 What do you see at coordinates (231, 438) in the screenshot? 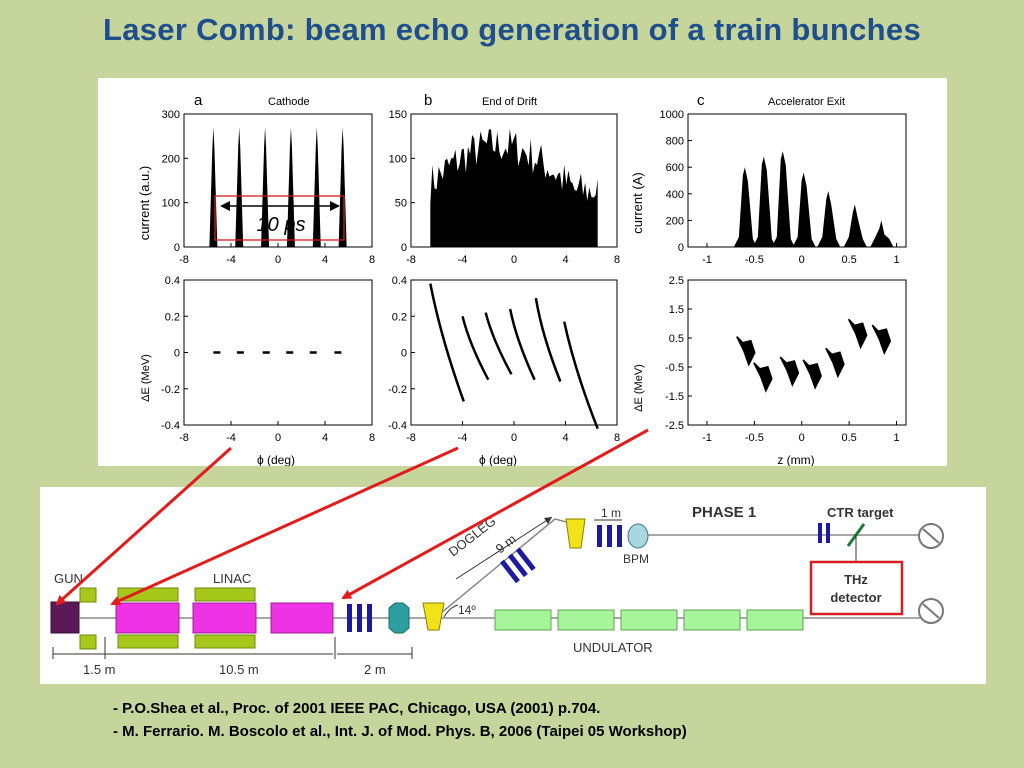
I see `a-bottom-xtick-label: -4` at bounding box center [231, 438].